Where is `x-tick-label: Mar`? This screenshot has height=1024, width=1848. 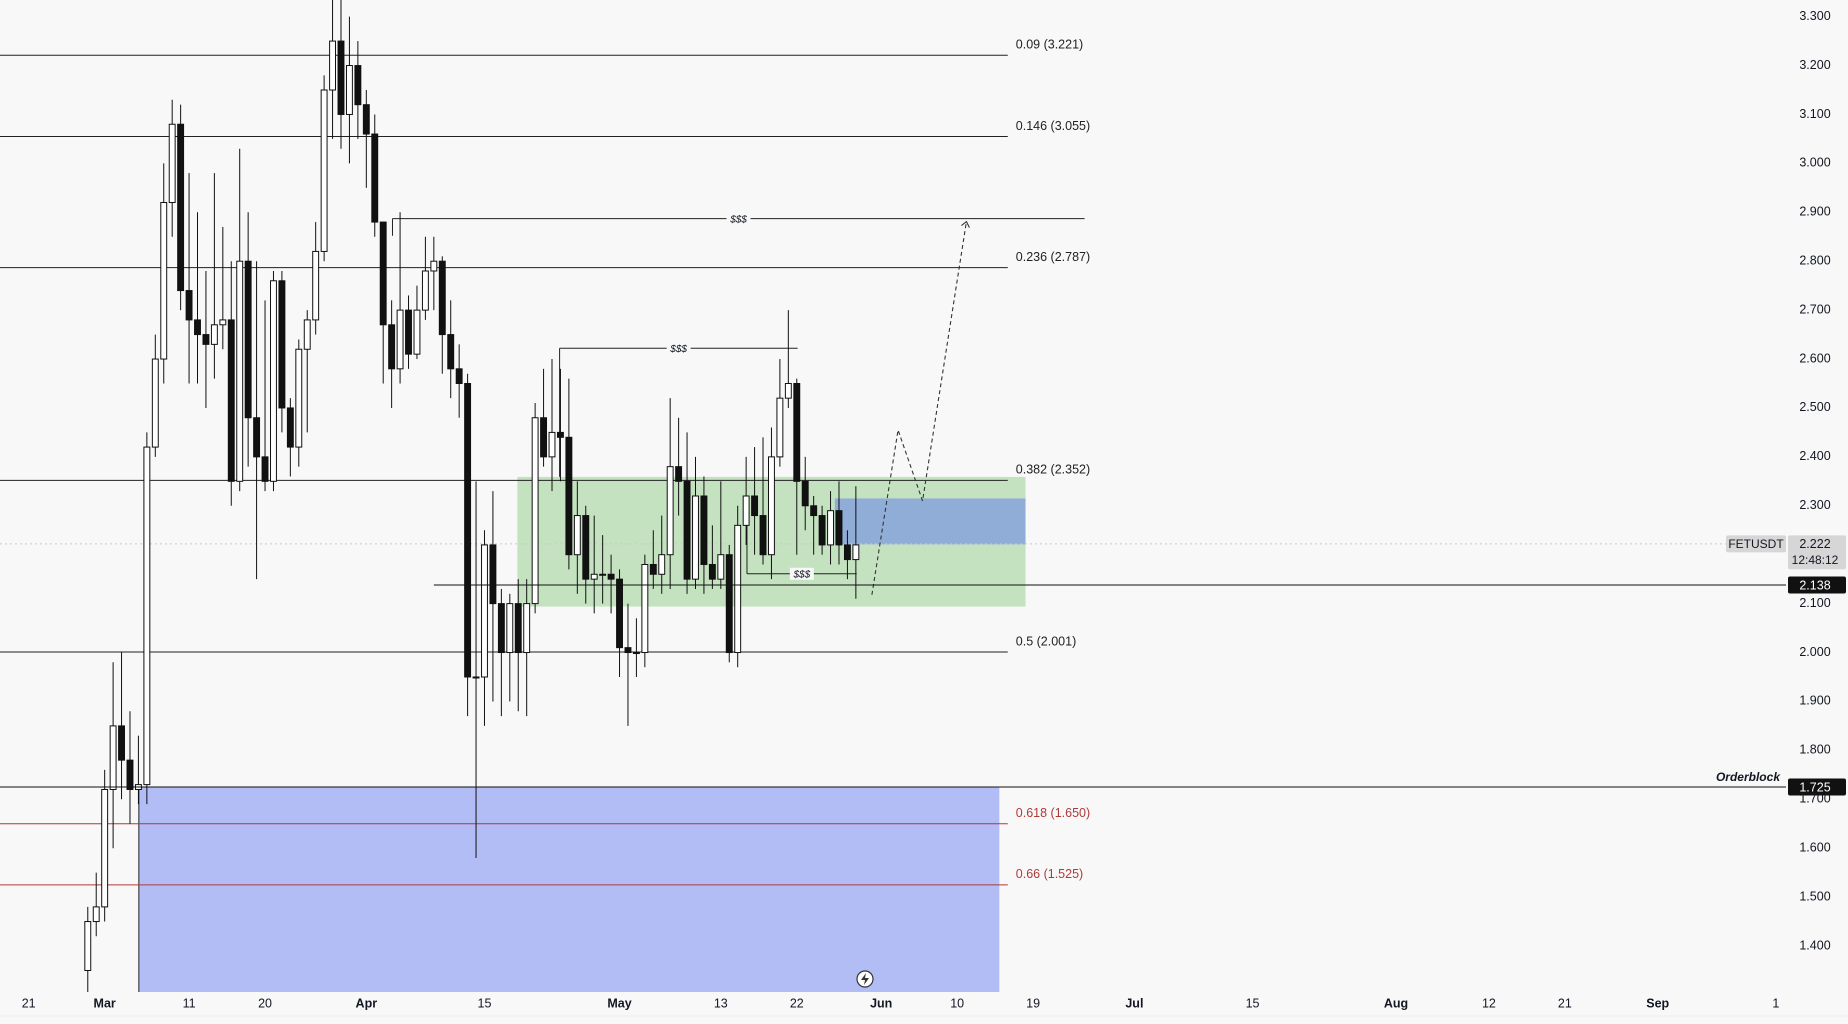
x-tick-label: Mar is located at coordinates (105, 1003).